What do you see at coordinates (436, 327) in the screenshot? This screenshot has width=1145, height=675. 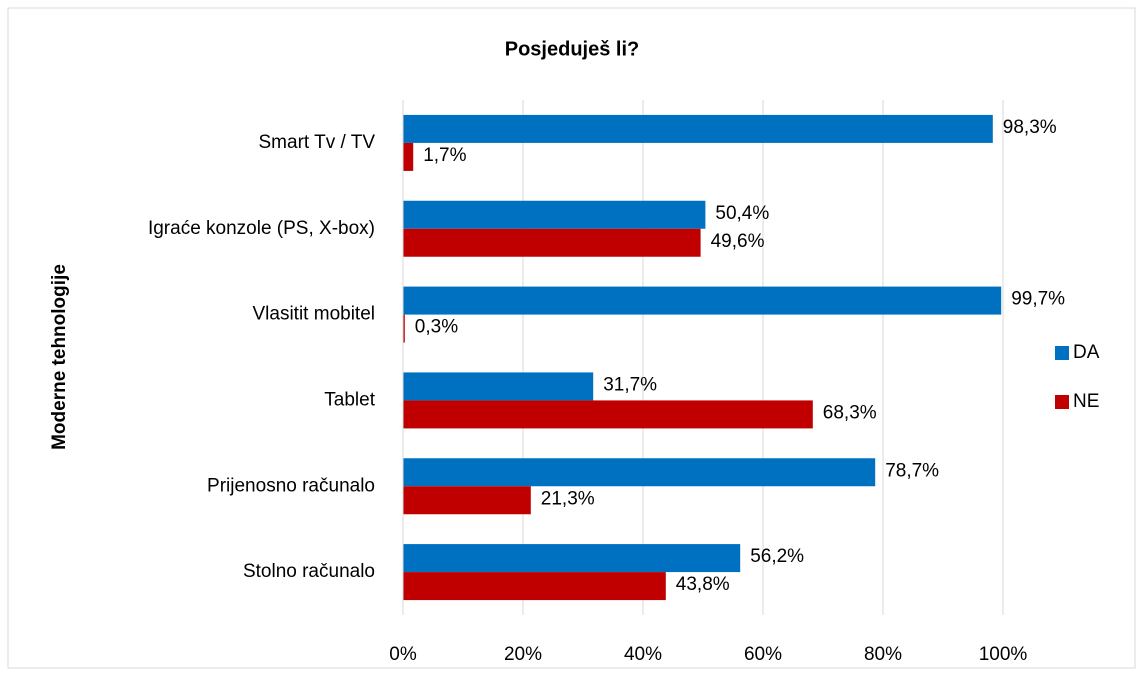 I see `data-label: 0,3%` at bounding box center [436, 327].